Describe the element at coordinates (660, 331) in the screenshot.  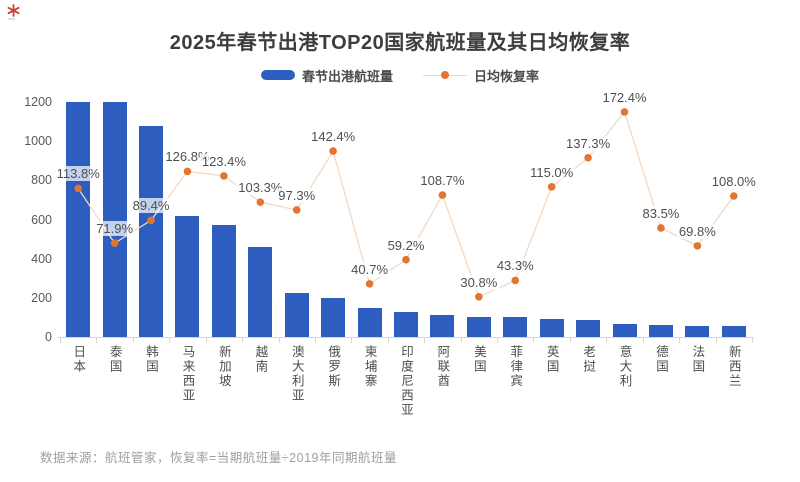
I see `bar-德国` at that location.